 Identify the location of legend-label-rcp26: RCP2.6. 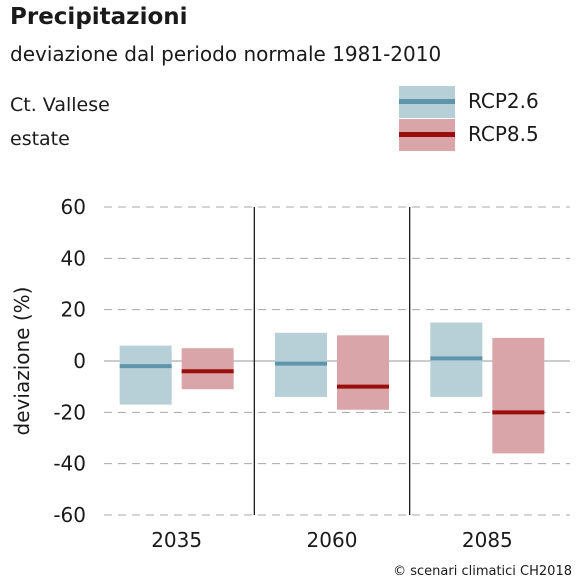
(503, 101).